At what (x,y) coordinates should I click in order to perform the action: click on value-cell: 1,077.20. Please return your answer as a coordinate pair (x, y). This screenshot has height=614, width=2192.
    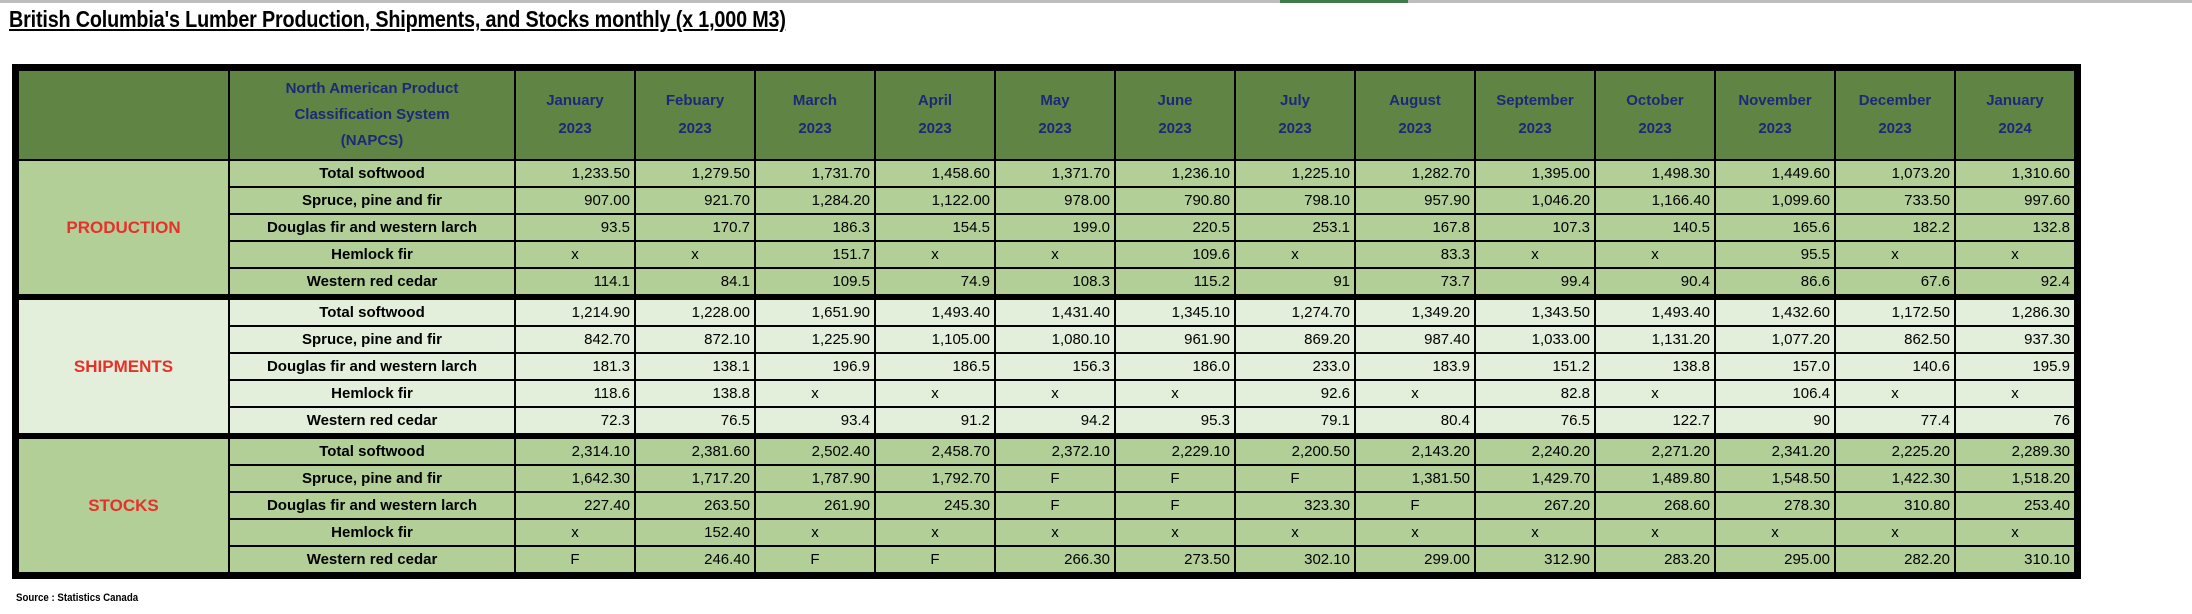
    Looking at the image, I should click on (1775, 339).